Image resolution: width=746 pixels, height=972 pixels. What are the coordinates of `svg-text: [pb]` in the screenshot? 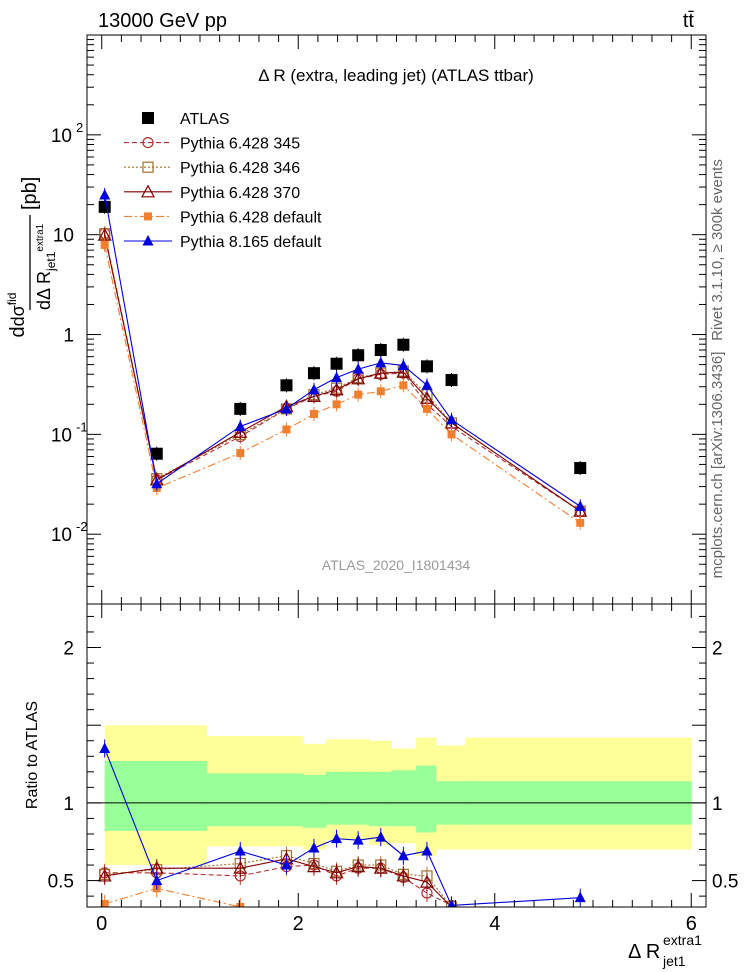 It's located at (30, 193).